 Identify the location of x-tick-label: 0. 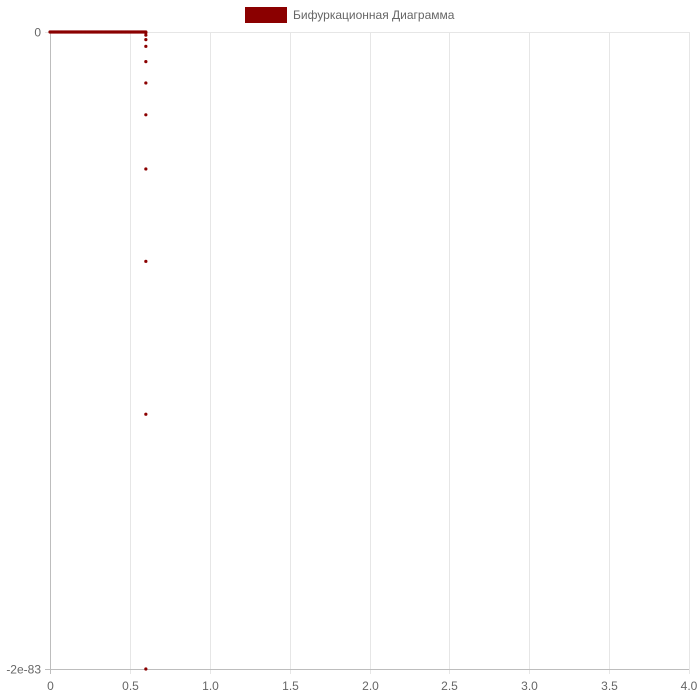
(50, 686).